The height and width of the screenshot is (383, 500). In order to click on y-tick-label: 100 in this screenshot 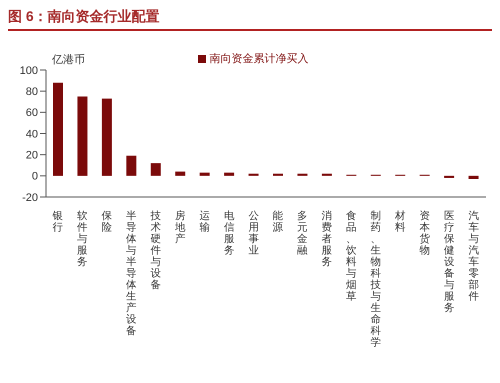, I will do `click(29, 70)`.